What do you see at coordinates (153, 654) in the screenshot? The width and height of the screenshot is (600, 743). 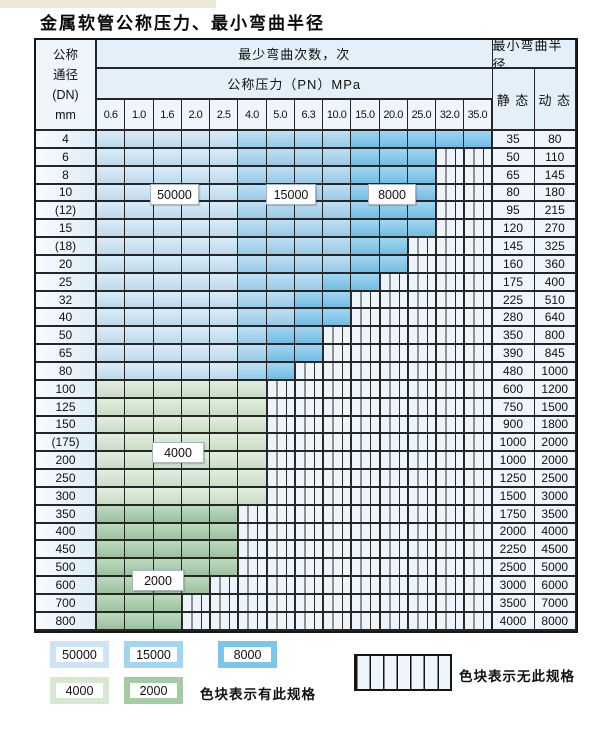 I see `legend-swatch-label: 15000` at bounding box center [153, 654].